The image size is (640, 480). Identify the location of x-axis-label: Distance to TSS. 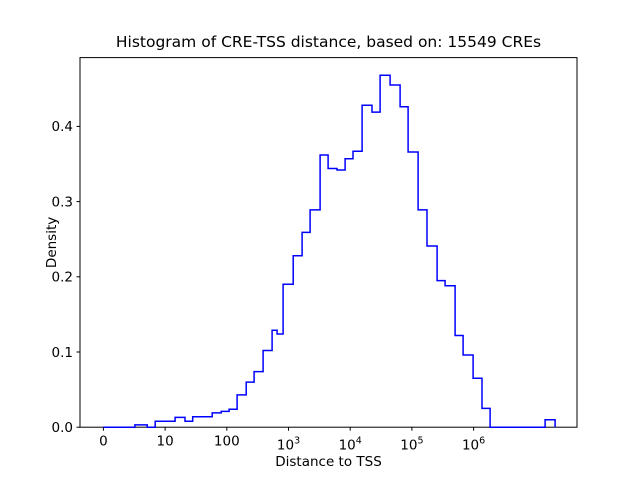
(328, 462).